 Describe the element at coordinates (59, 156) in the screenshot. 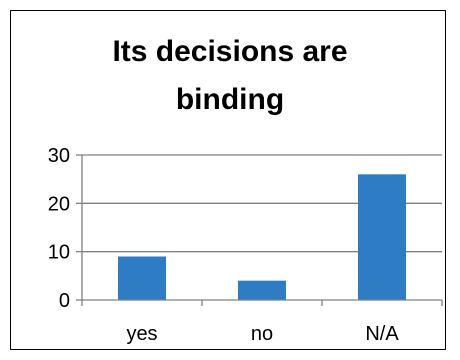

I see `y-tick-label: 30` at that location.